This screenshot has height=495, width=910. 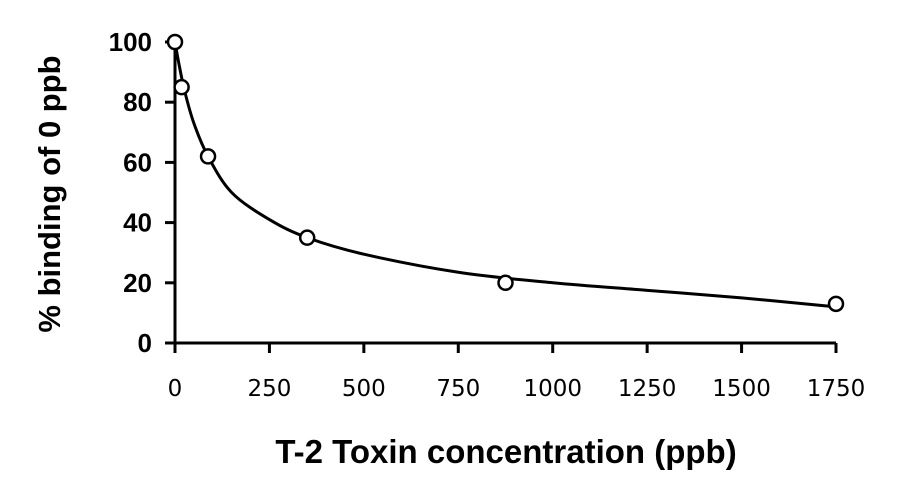 I want to click on x-tick-label: 750, so click(x=458, y=389).